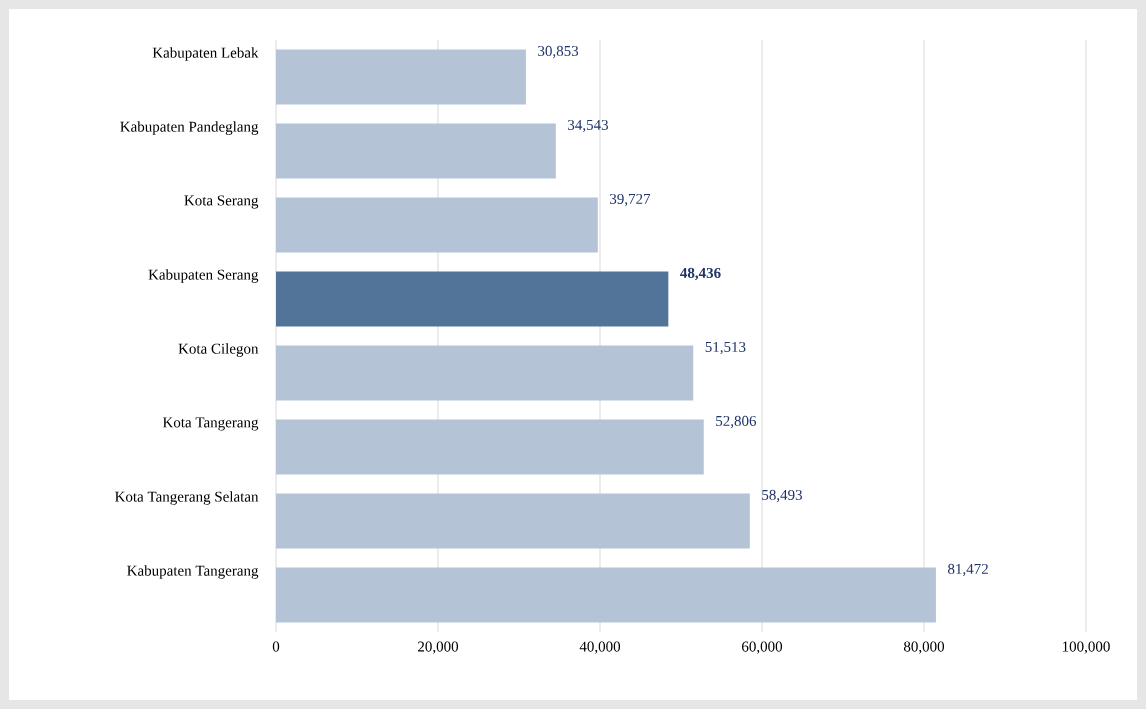  What do you see at coordinates (600, 647) in the screenshot?
I see `x-tick-label: 40,000` at bounding box center [600, 647].